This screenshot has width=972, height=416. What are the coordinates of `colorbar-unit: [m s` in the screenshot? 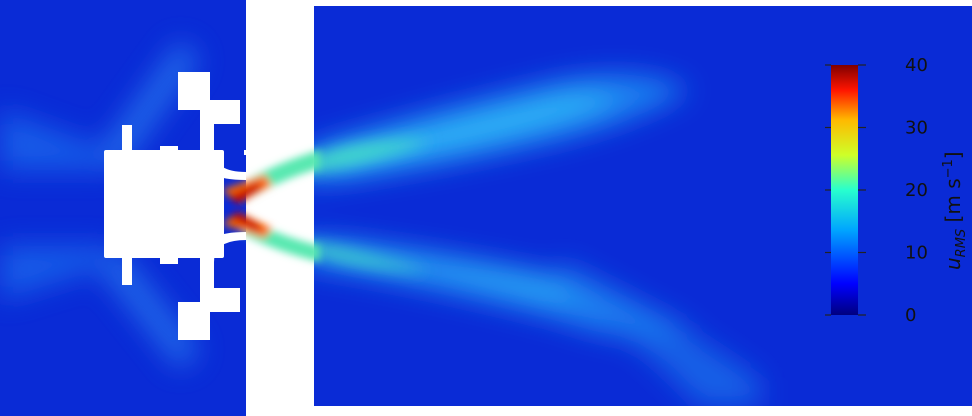 It's located at (953, 200).